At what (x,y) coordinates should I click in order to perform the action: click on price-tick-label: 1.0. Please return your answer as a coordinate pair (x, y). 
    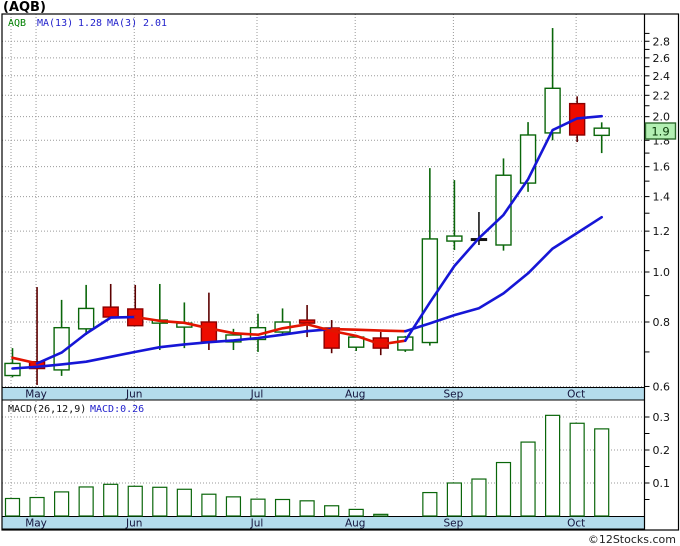
    Looking at the image, I should click on (662, 272).